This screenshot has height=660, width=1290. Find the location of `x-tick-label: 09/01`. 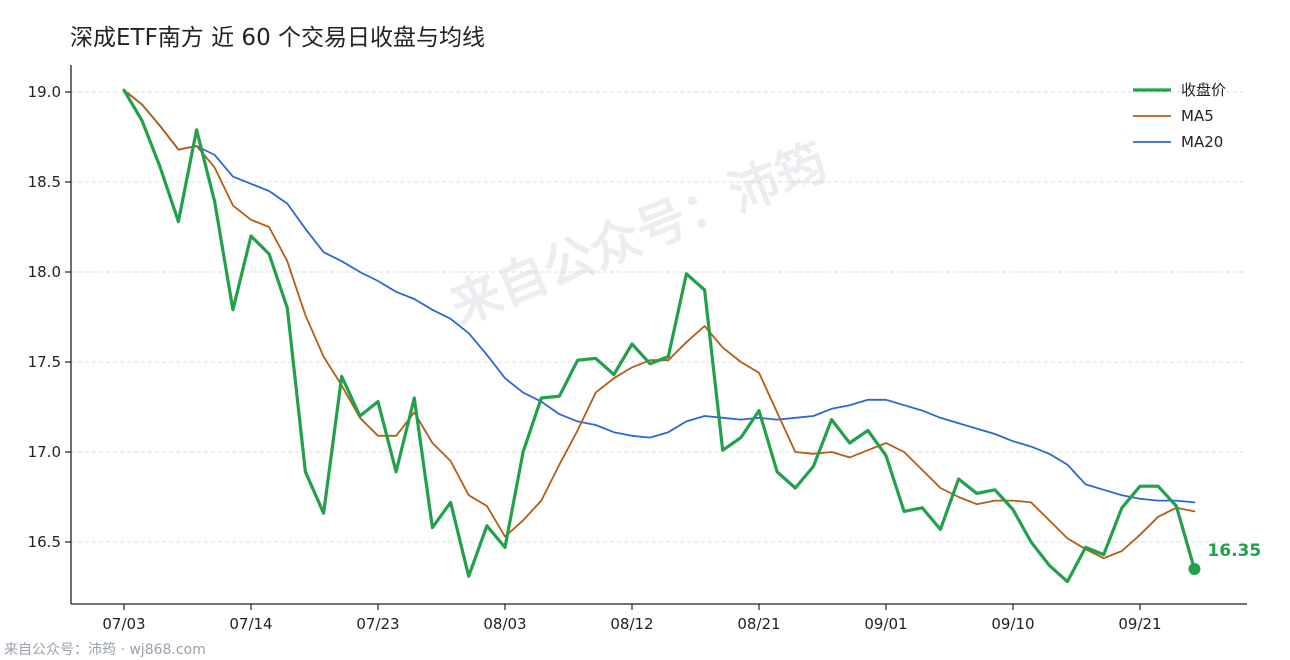

x-tick-label: 09/01 is located at coordinates (885, 624).